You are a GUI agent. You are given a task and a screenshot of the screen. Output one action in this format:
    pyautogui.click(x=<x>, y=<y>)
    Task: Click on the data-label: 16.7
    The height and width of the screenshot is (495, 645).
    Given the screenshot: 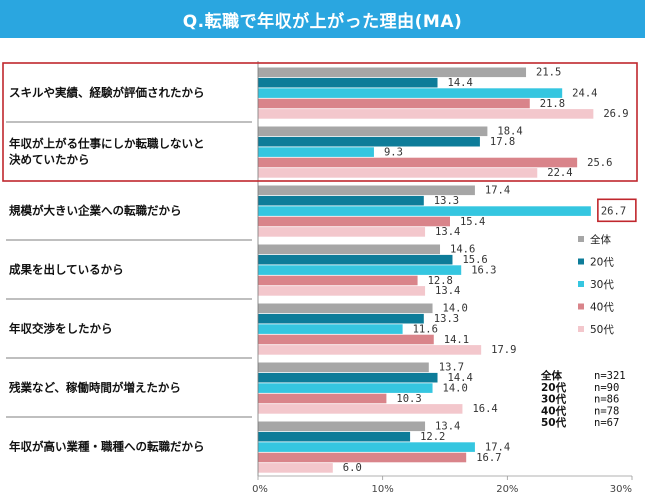 What is the action you would take?
    pyautogui.click(x=488, y=458)
    